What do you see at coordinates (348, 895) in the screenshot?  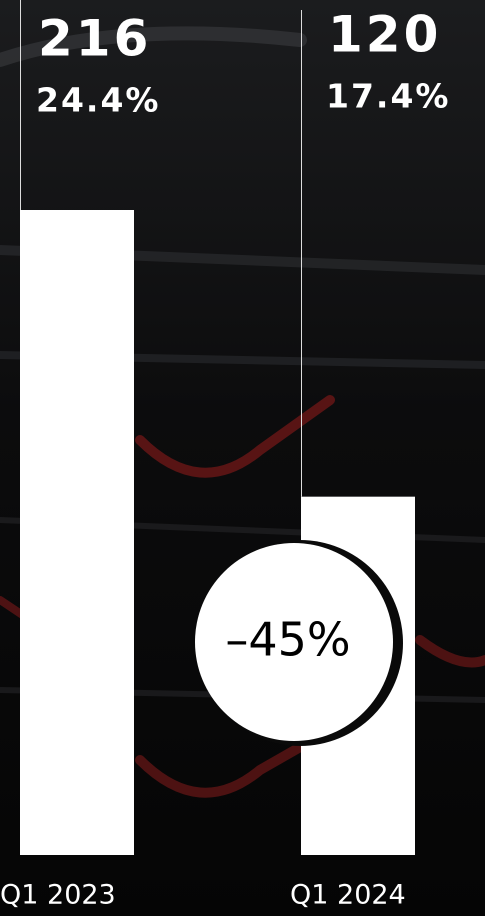 I see `x-tick-label: Q1 2024` at bounding box center [348, 895].